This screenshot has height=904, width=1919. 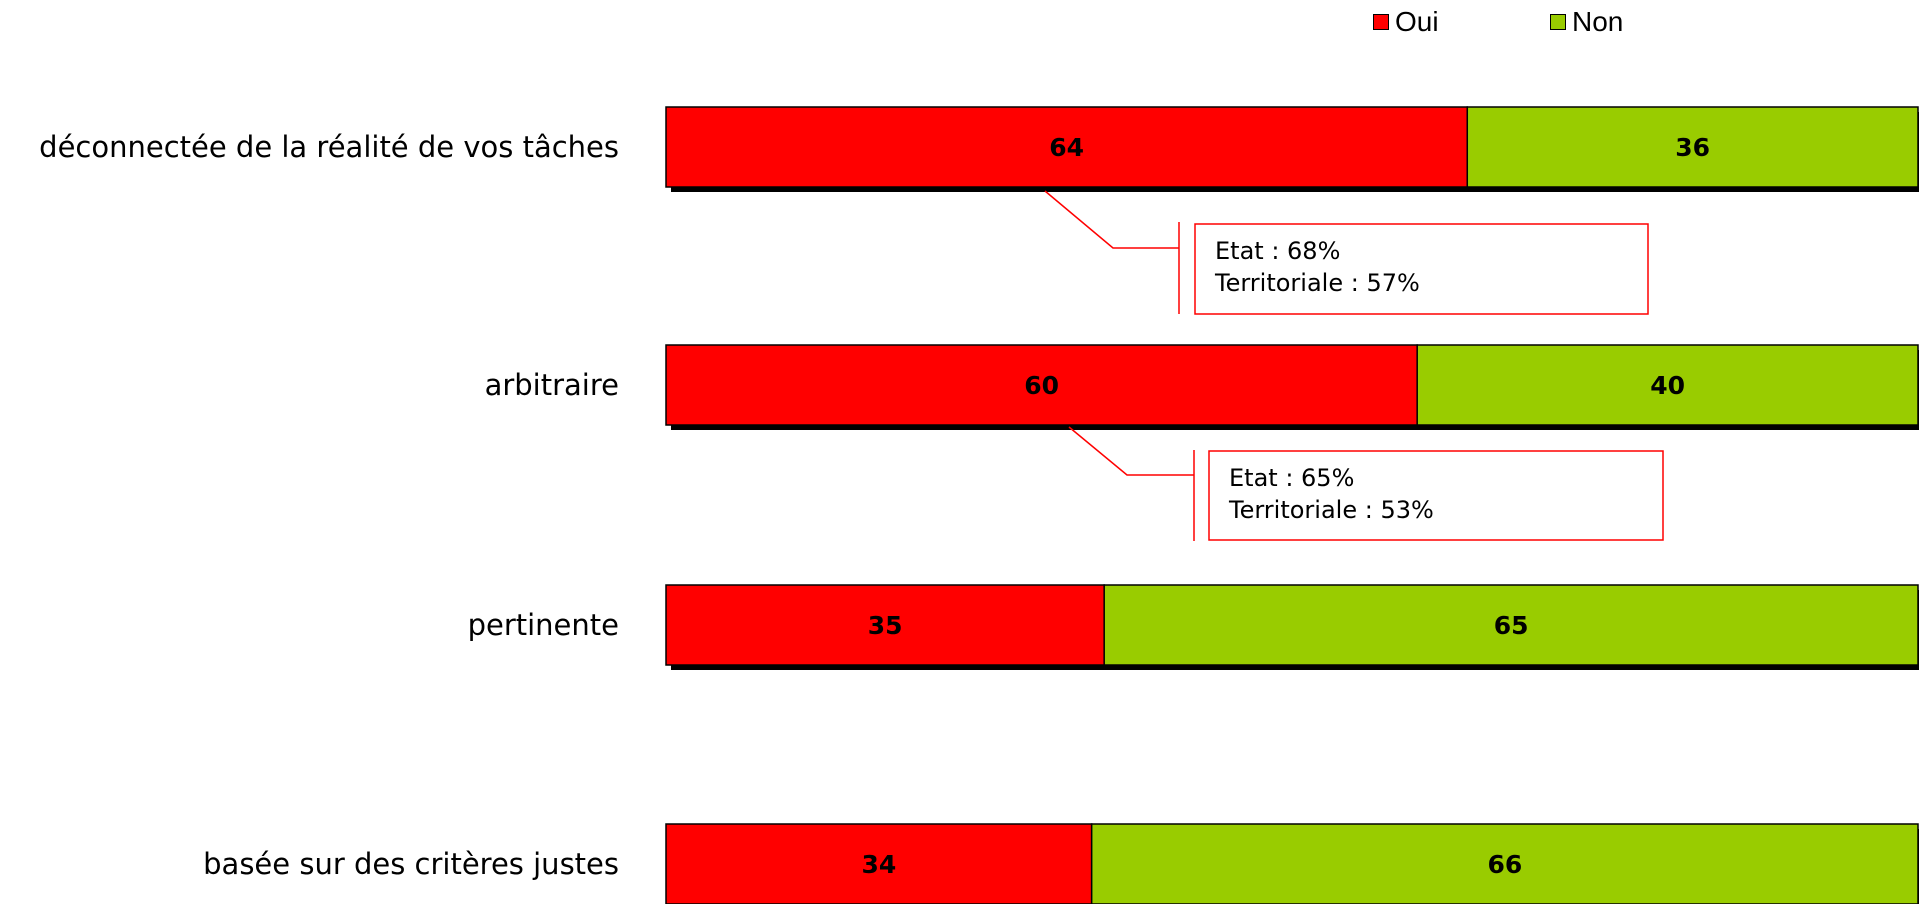 I want to click on data-label-non: 40, so click(x=1667, y=385).